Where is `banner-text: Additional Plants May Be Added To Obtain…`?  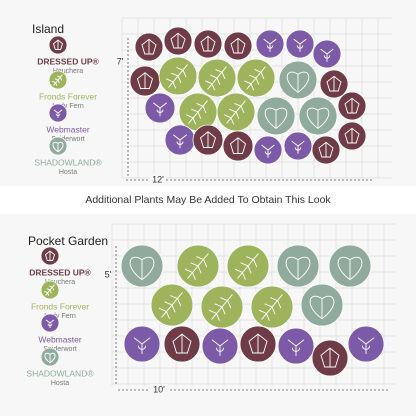
banner-text: Additional Plants May Be Added To Obtain… is located at coordinates (208, 200).